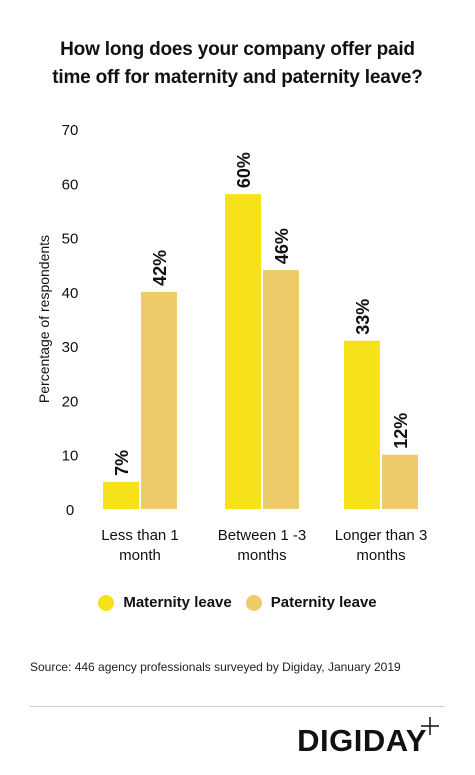 Image resolution: width=475 pixels, height=775 pixels. What do you see at coordinates (70, 293) in the screenshot?
I see `y-tick-label: 40` at bounding box center [70, 293].